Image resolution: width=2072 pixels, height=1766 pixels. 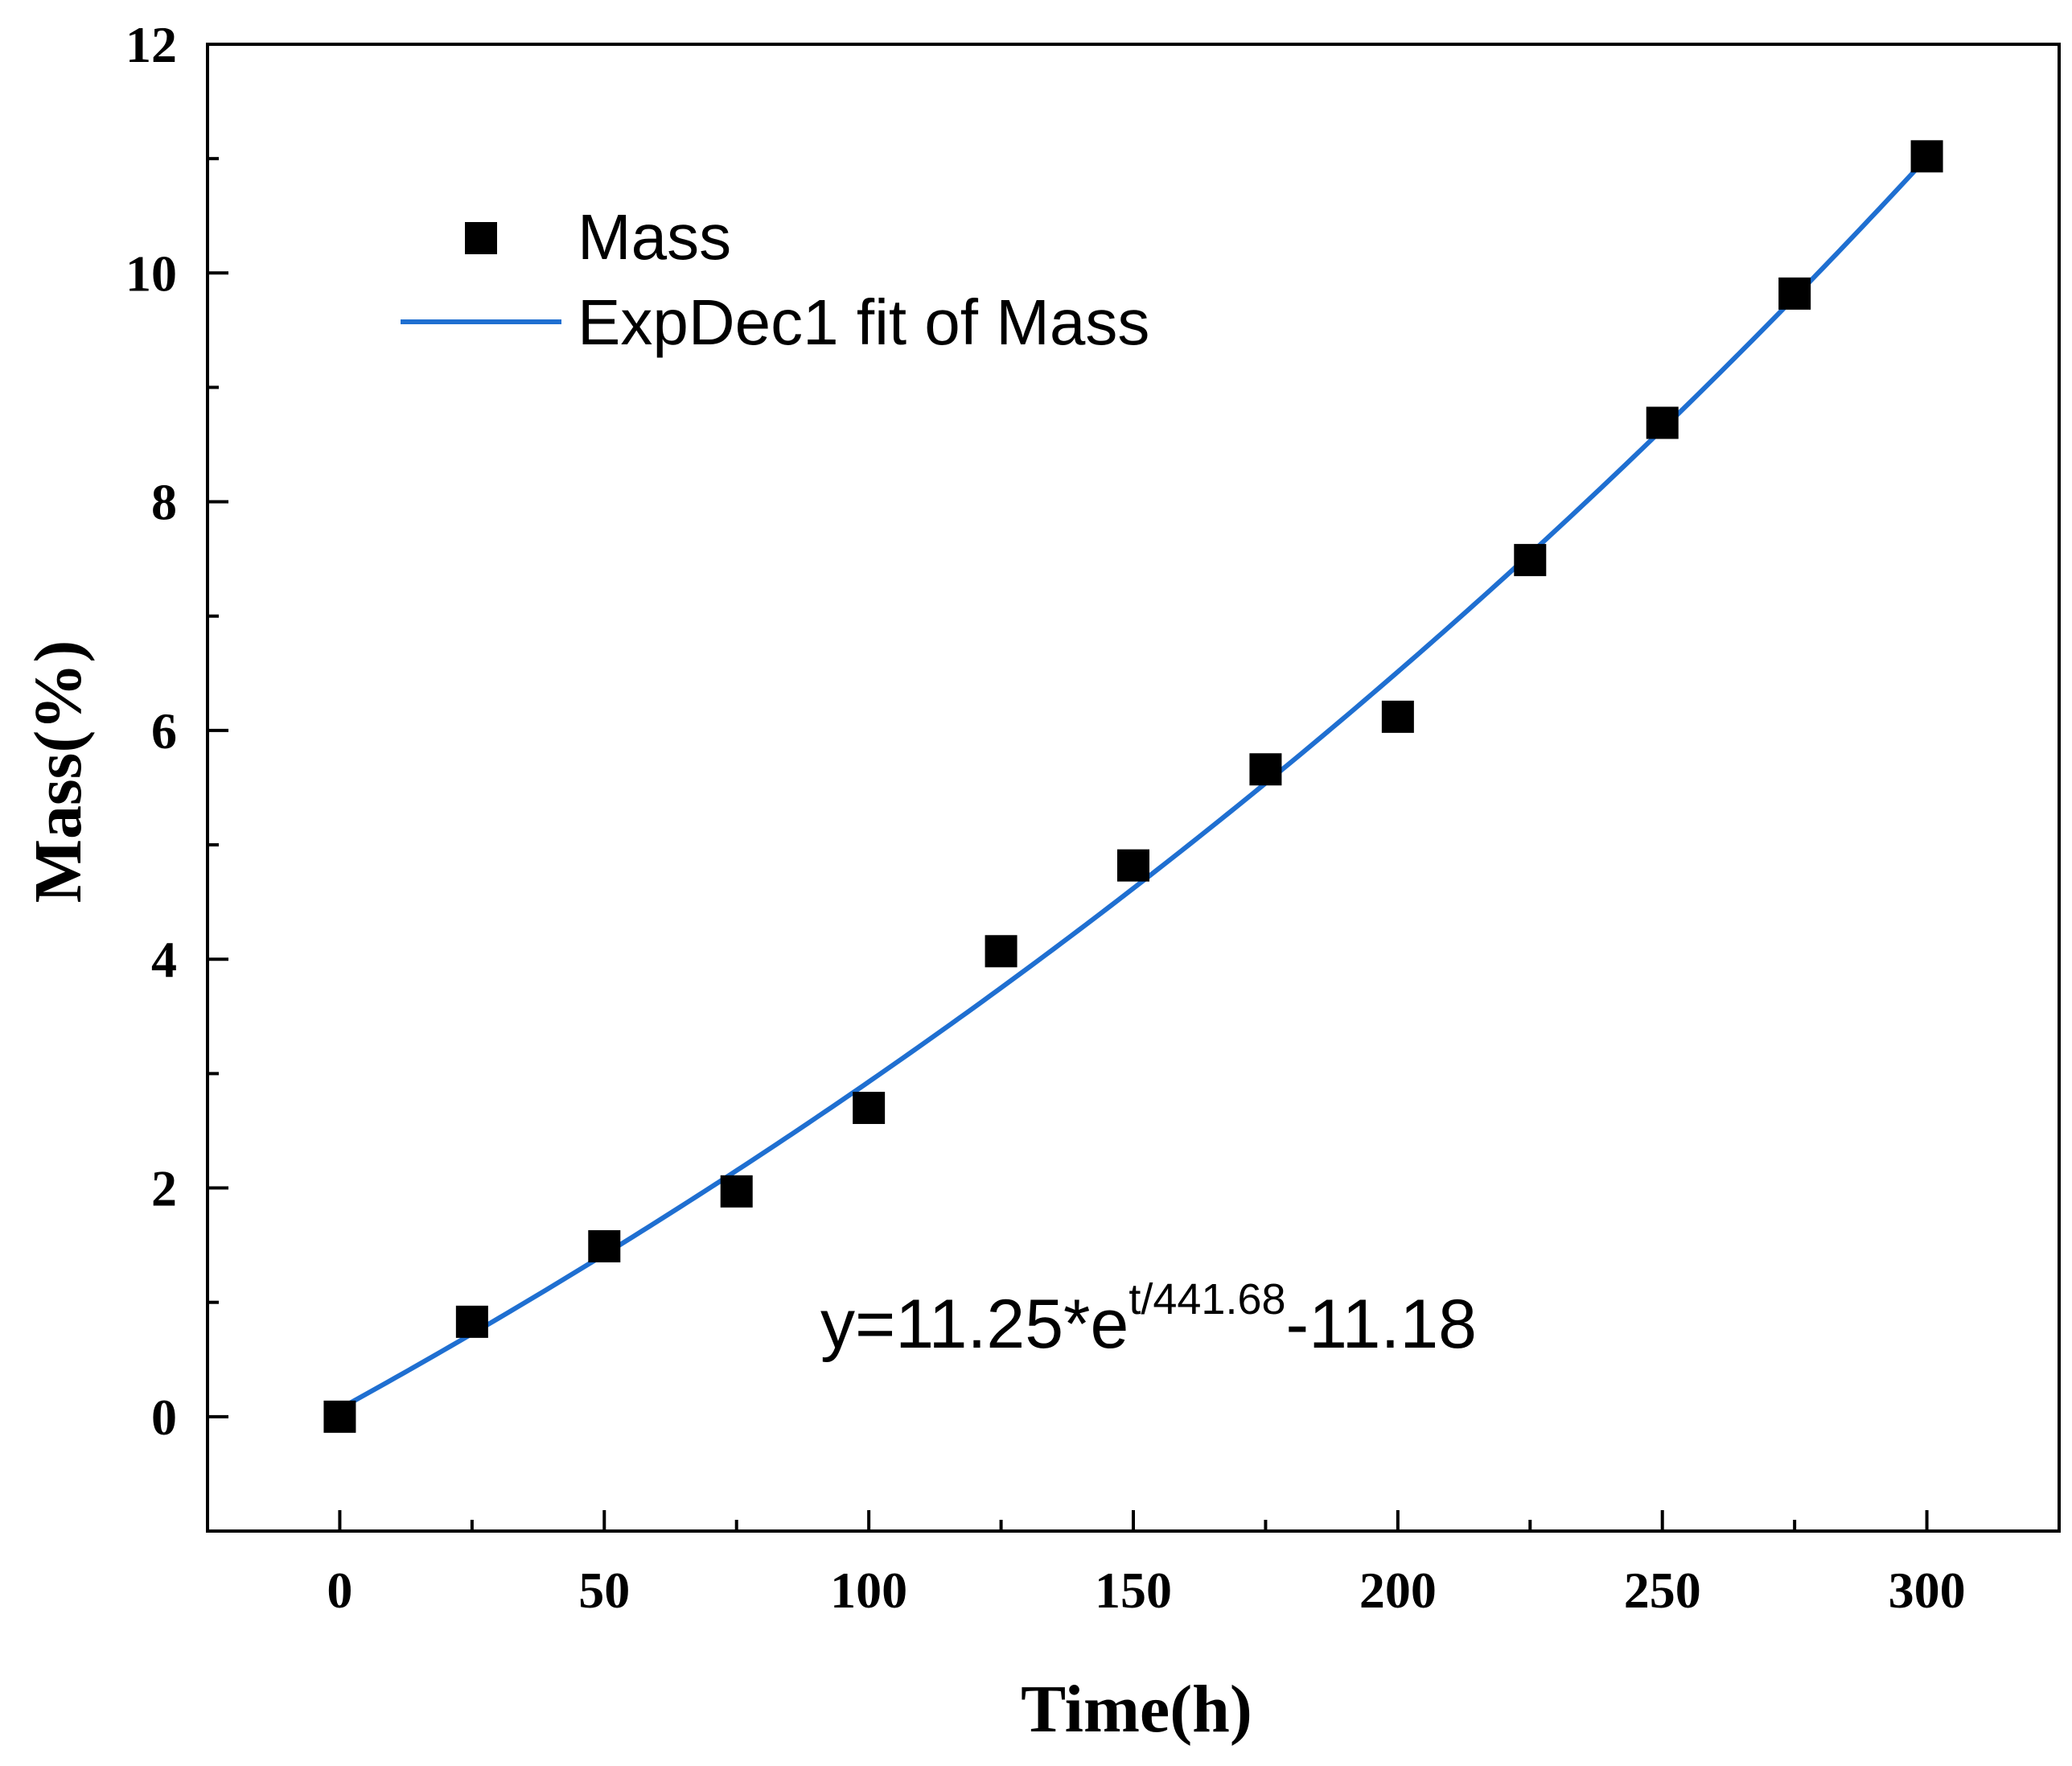 What do you see at coordinates (1398, 1590) in the screenshot?
I see `x-tick-label: 200` at bounding box center [1398, 1590].